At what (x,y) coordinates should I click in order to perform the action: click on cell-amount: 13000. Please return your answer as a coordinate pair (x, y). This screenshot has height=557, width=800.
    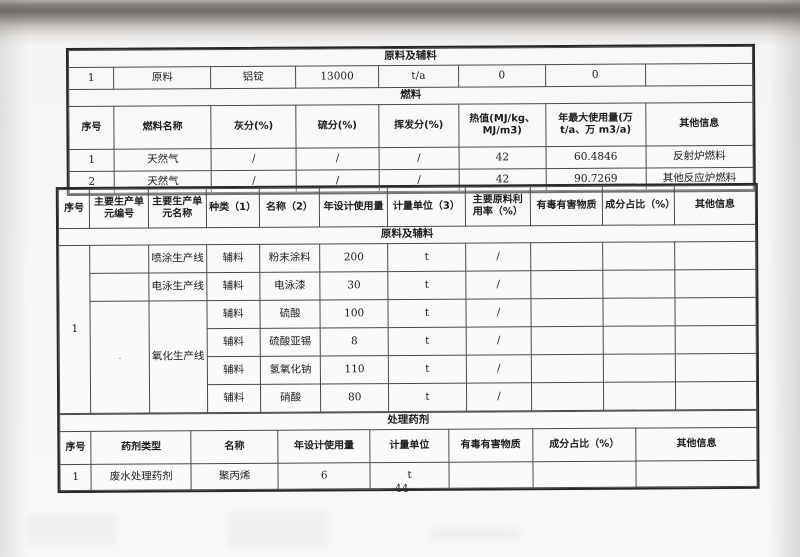
    Looking at the image, I should click on (337, 77).